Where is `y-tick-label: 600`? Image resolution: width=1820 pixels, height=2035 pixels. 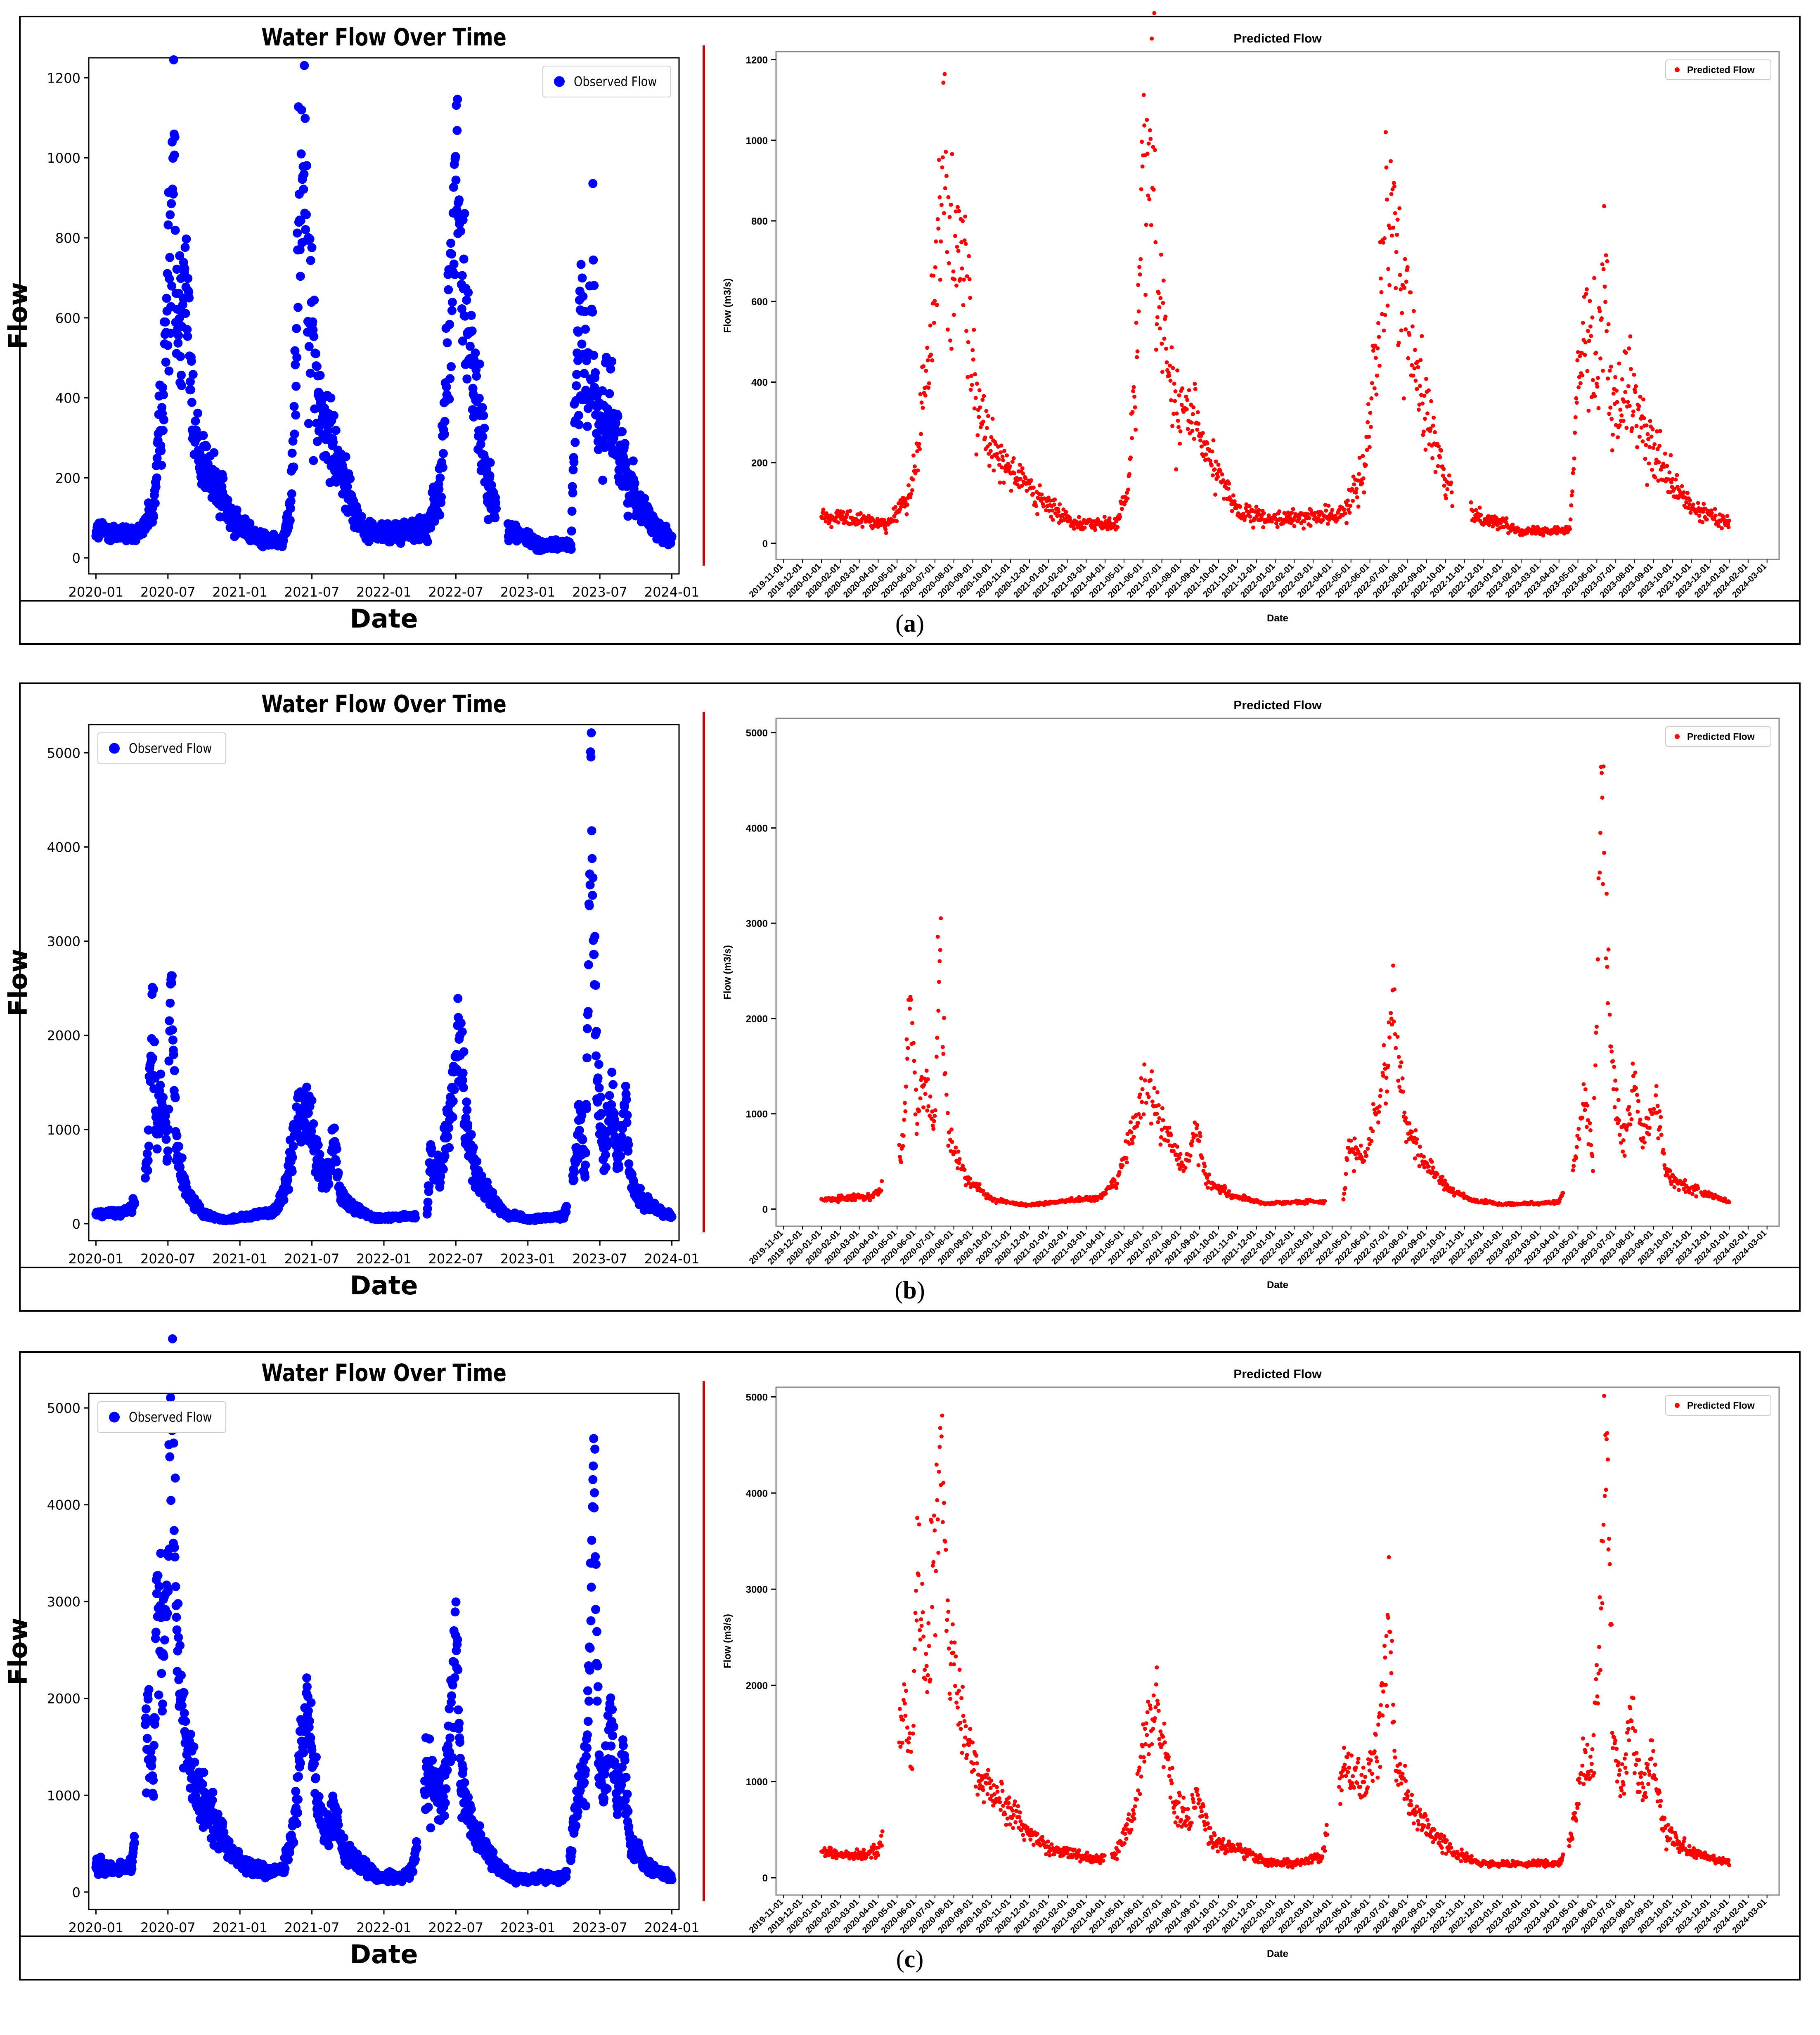
y-tick-label: 600 is located at coordinates (759, 302).